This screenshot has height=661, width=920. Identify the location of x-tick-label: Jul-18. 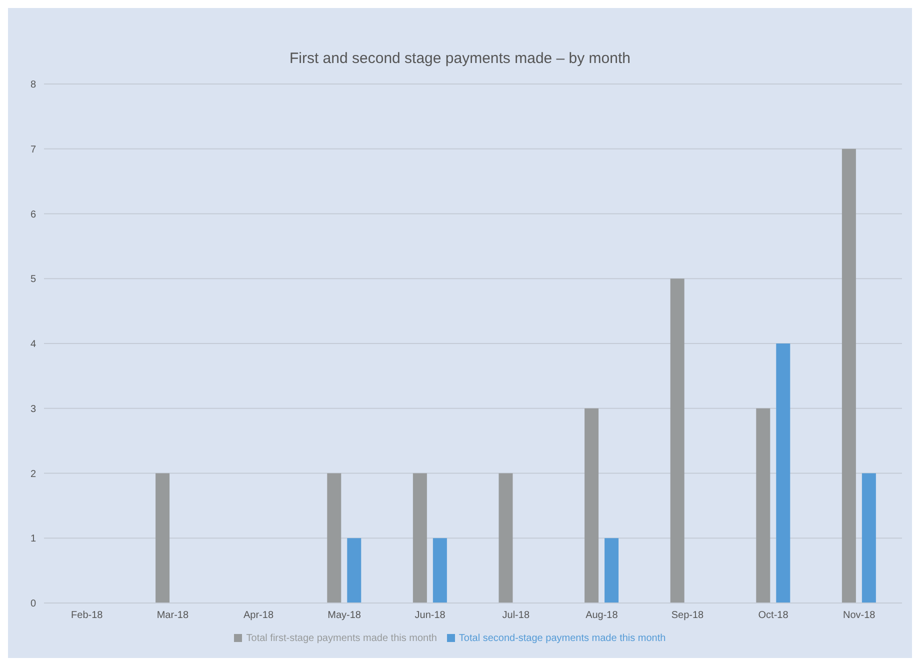
(516, 616).